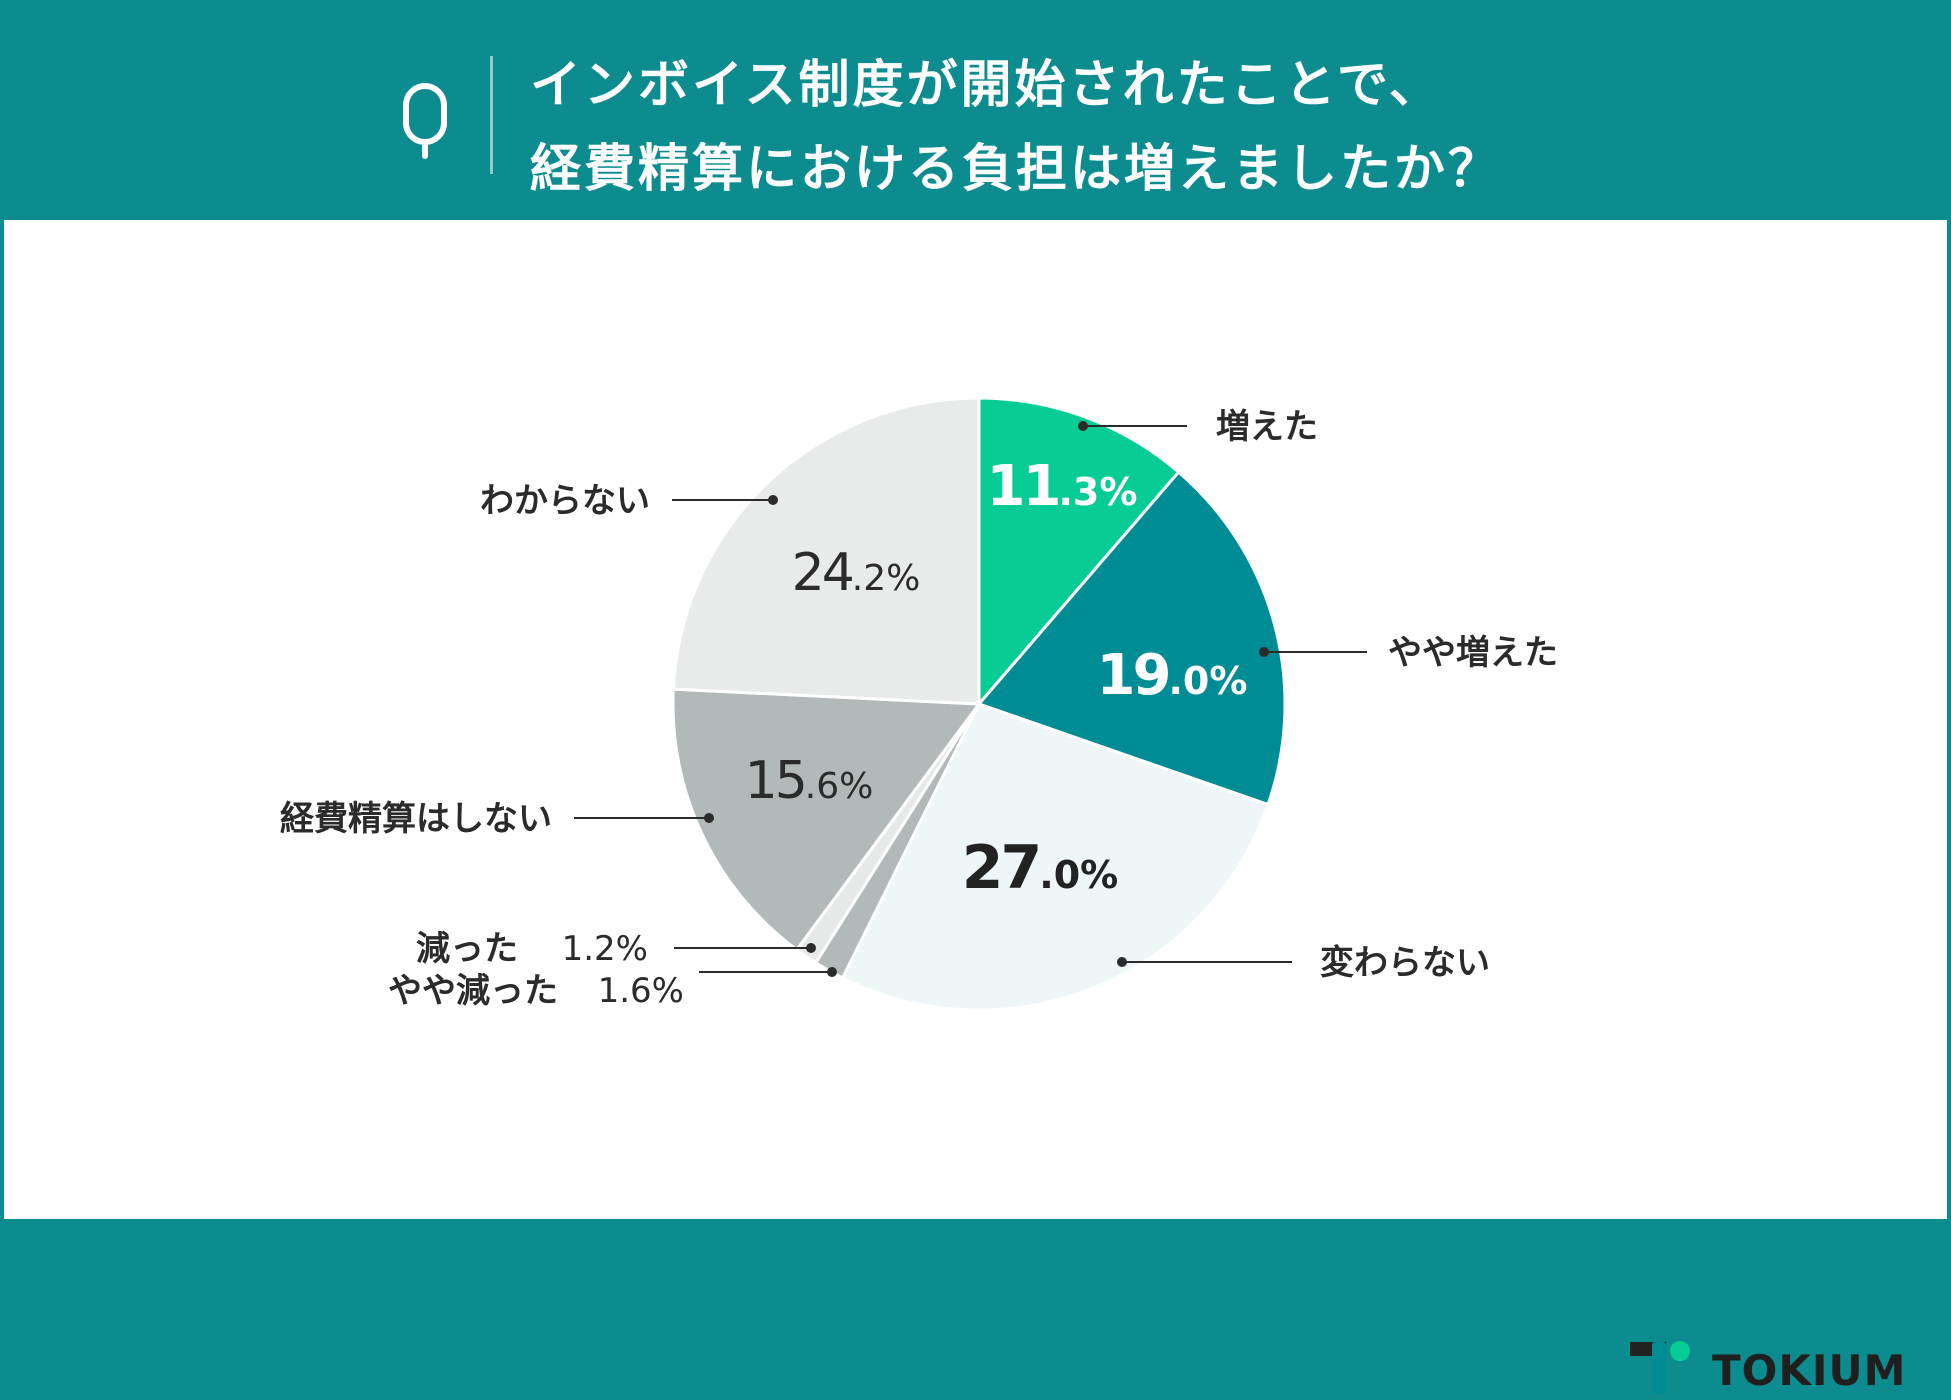 This screenshot has height=1400, width=1951. What do you see at coordinates (1267, 427) in the screenshot?
I see `category-label-fueta: 増えた` at bounding box center [1267, 427].